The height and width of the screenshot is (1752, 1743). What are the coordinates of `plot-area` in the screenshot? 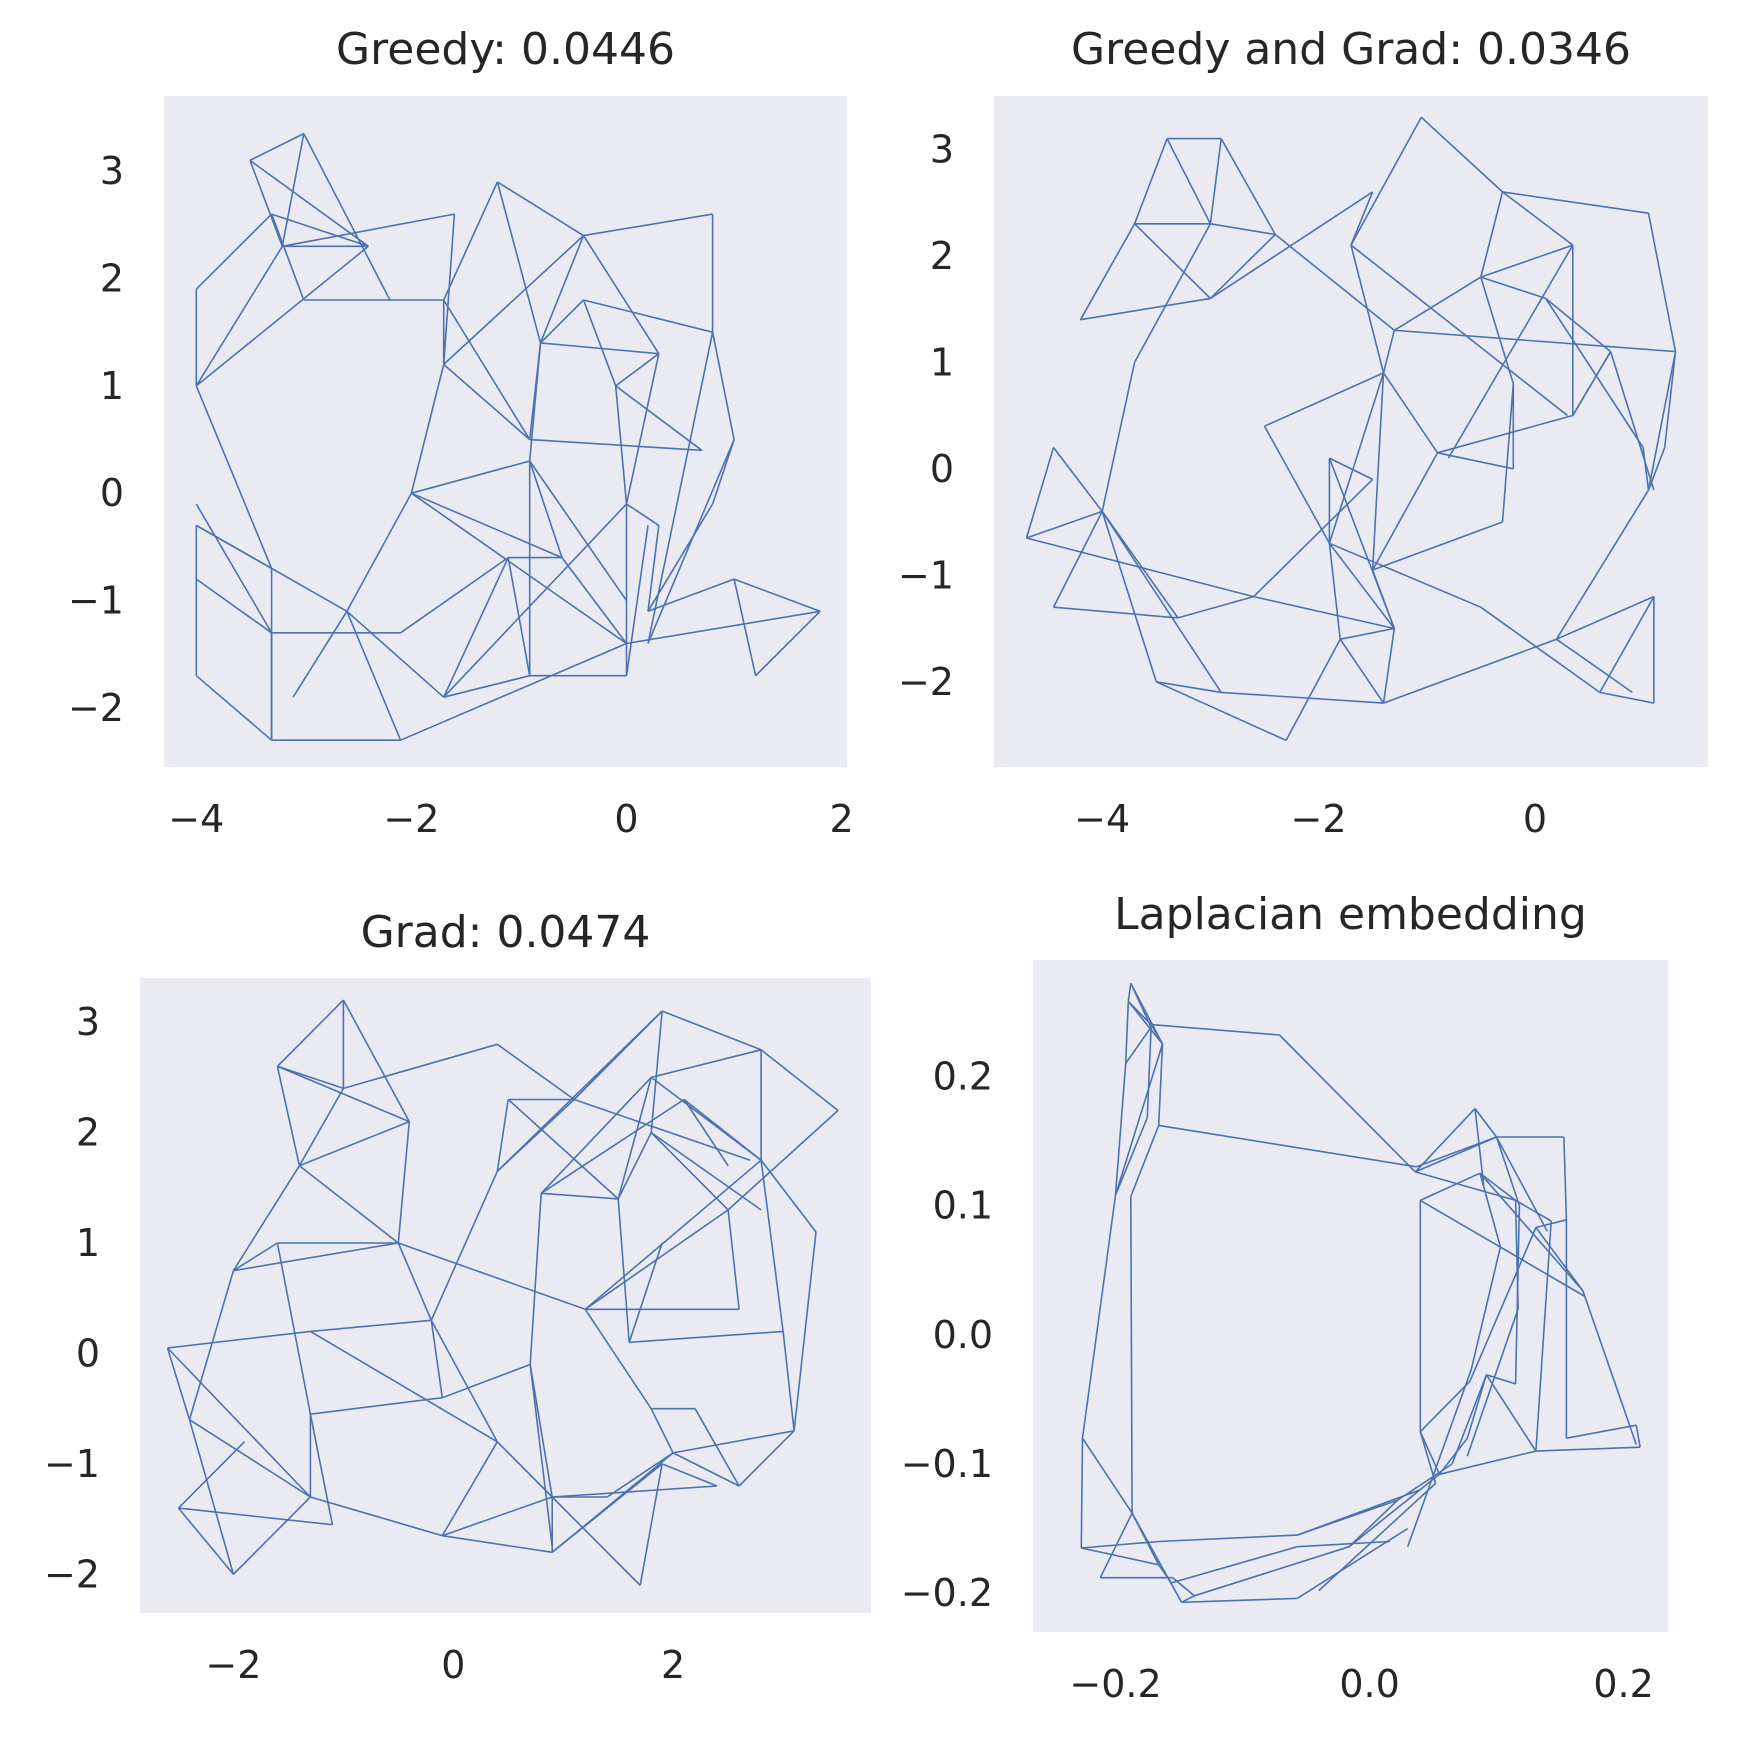 It's located at (1350, 1296).